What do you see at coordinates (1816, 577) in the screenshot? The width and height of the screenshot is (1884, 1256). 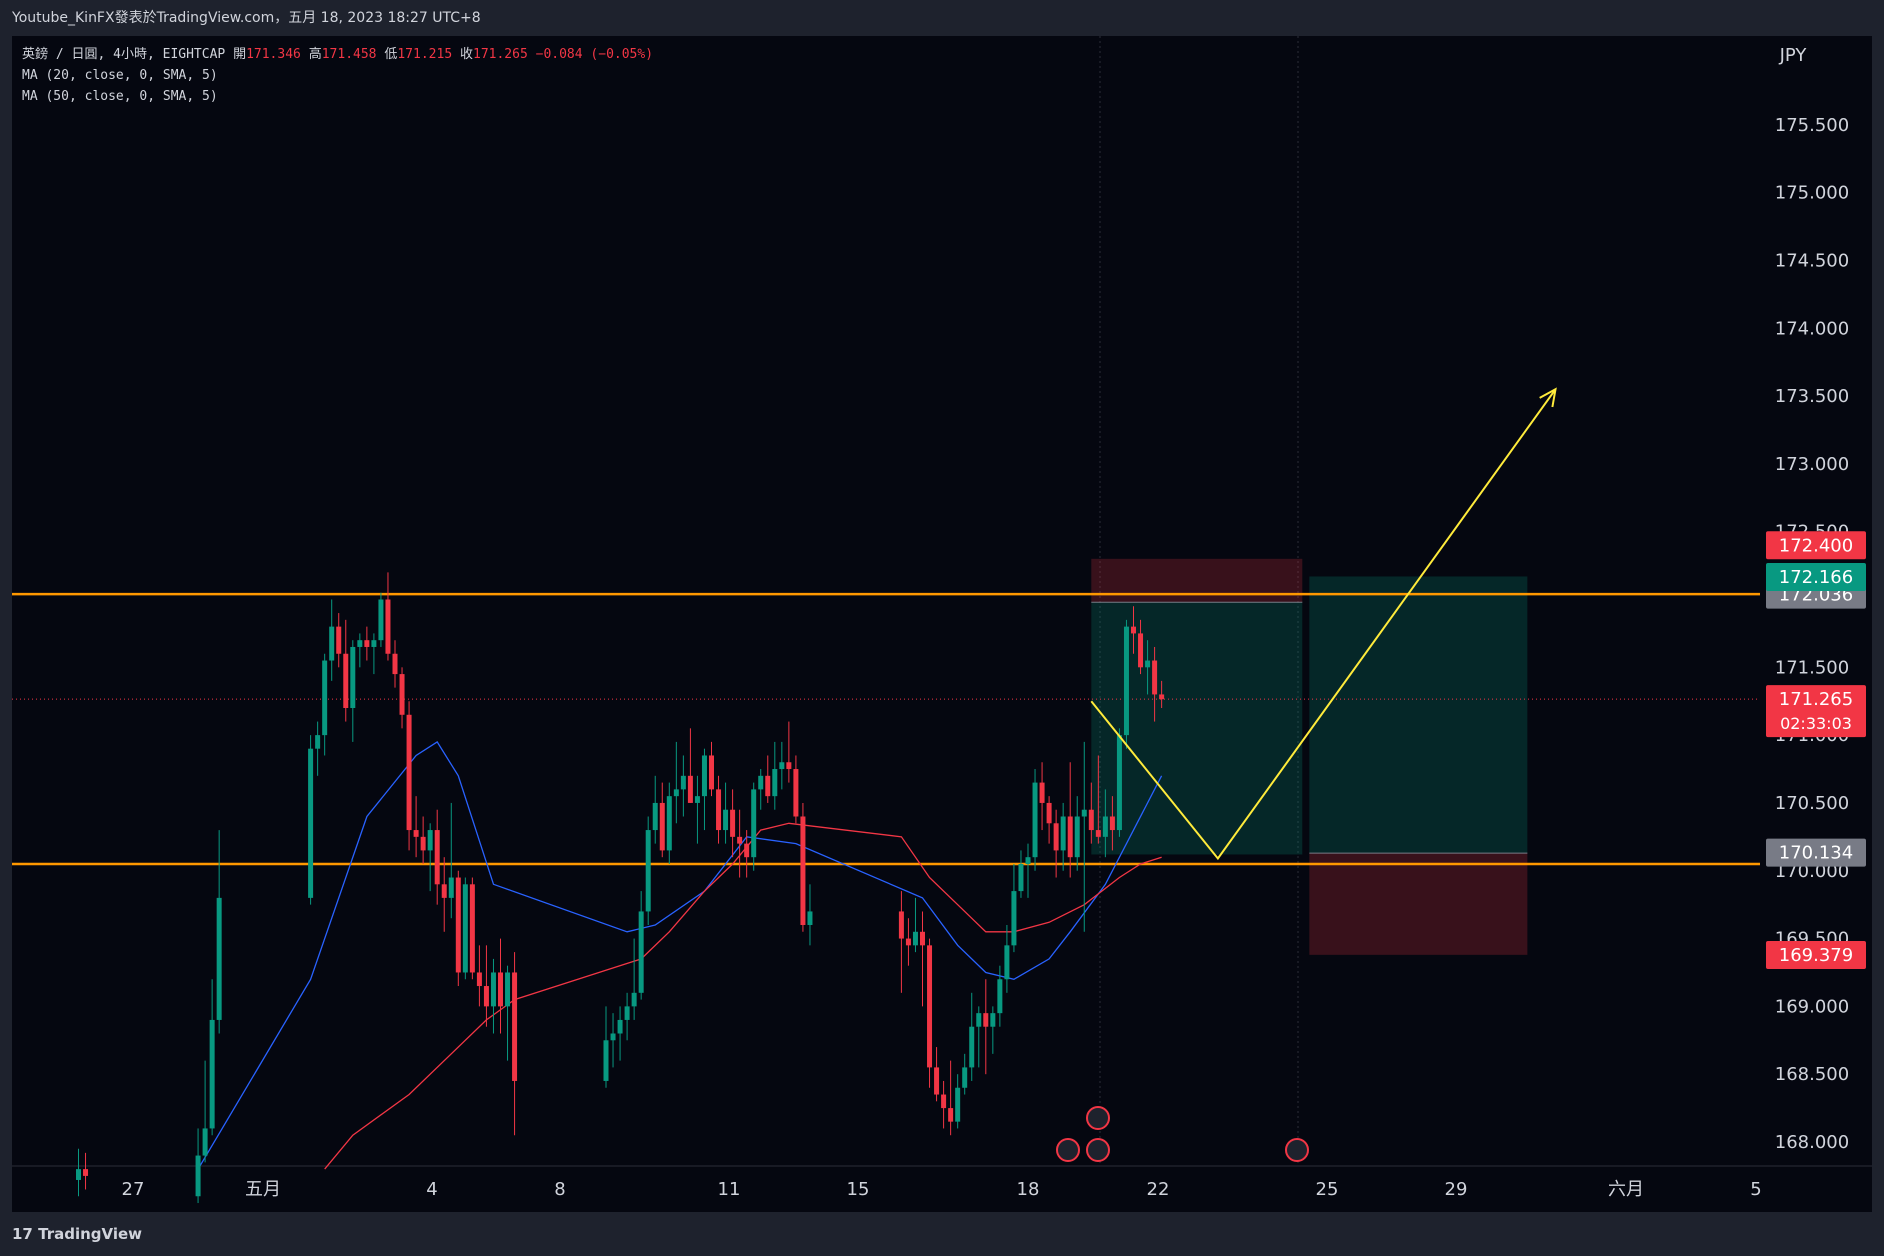 I see `price-label-level-top: 172.166` at bounding box center [1816, 577].